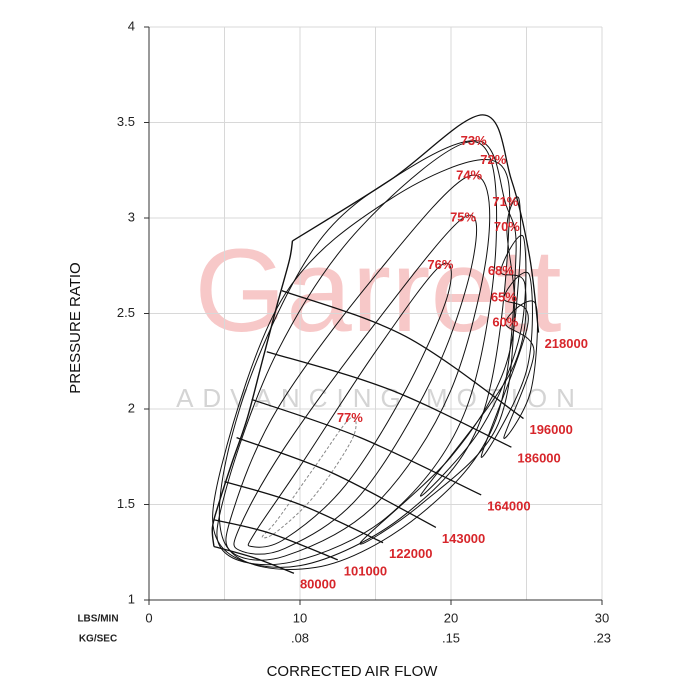 Image resolution: width=700 pixels, height=700 pixels. I want to click on surge-line, so click(252, 393).